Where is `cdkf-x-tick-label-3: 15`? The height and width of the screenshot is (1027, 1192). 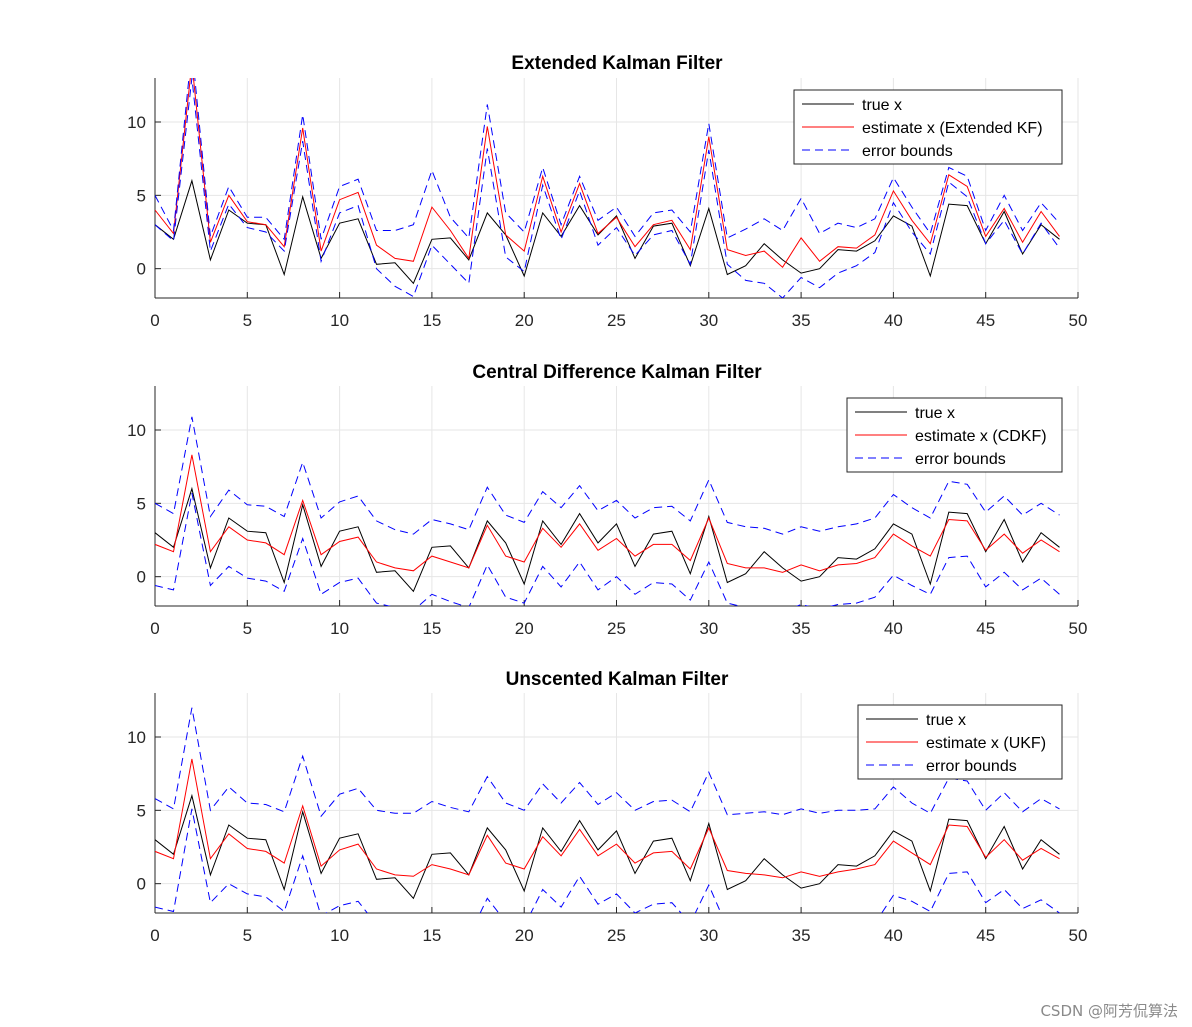
cdkf-x-tick-label-3: 15 is located at coordinates (431, 628).